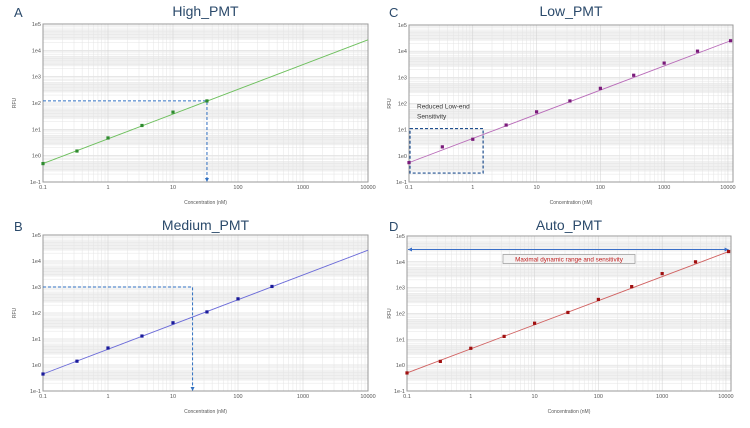  I want to click on x-tick-label: 1000, so click(303, 397).